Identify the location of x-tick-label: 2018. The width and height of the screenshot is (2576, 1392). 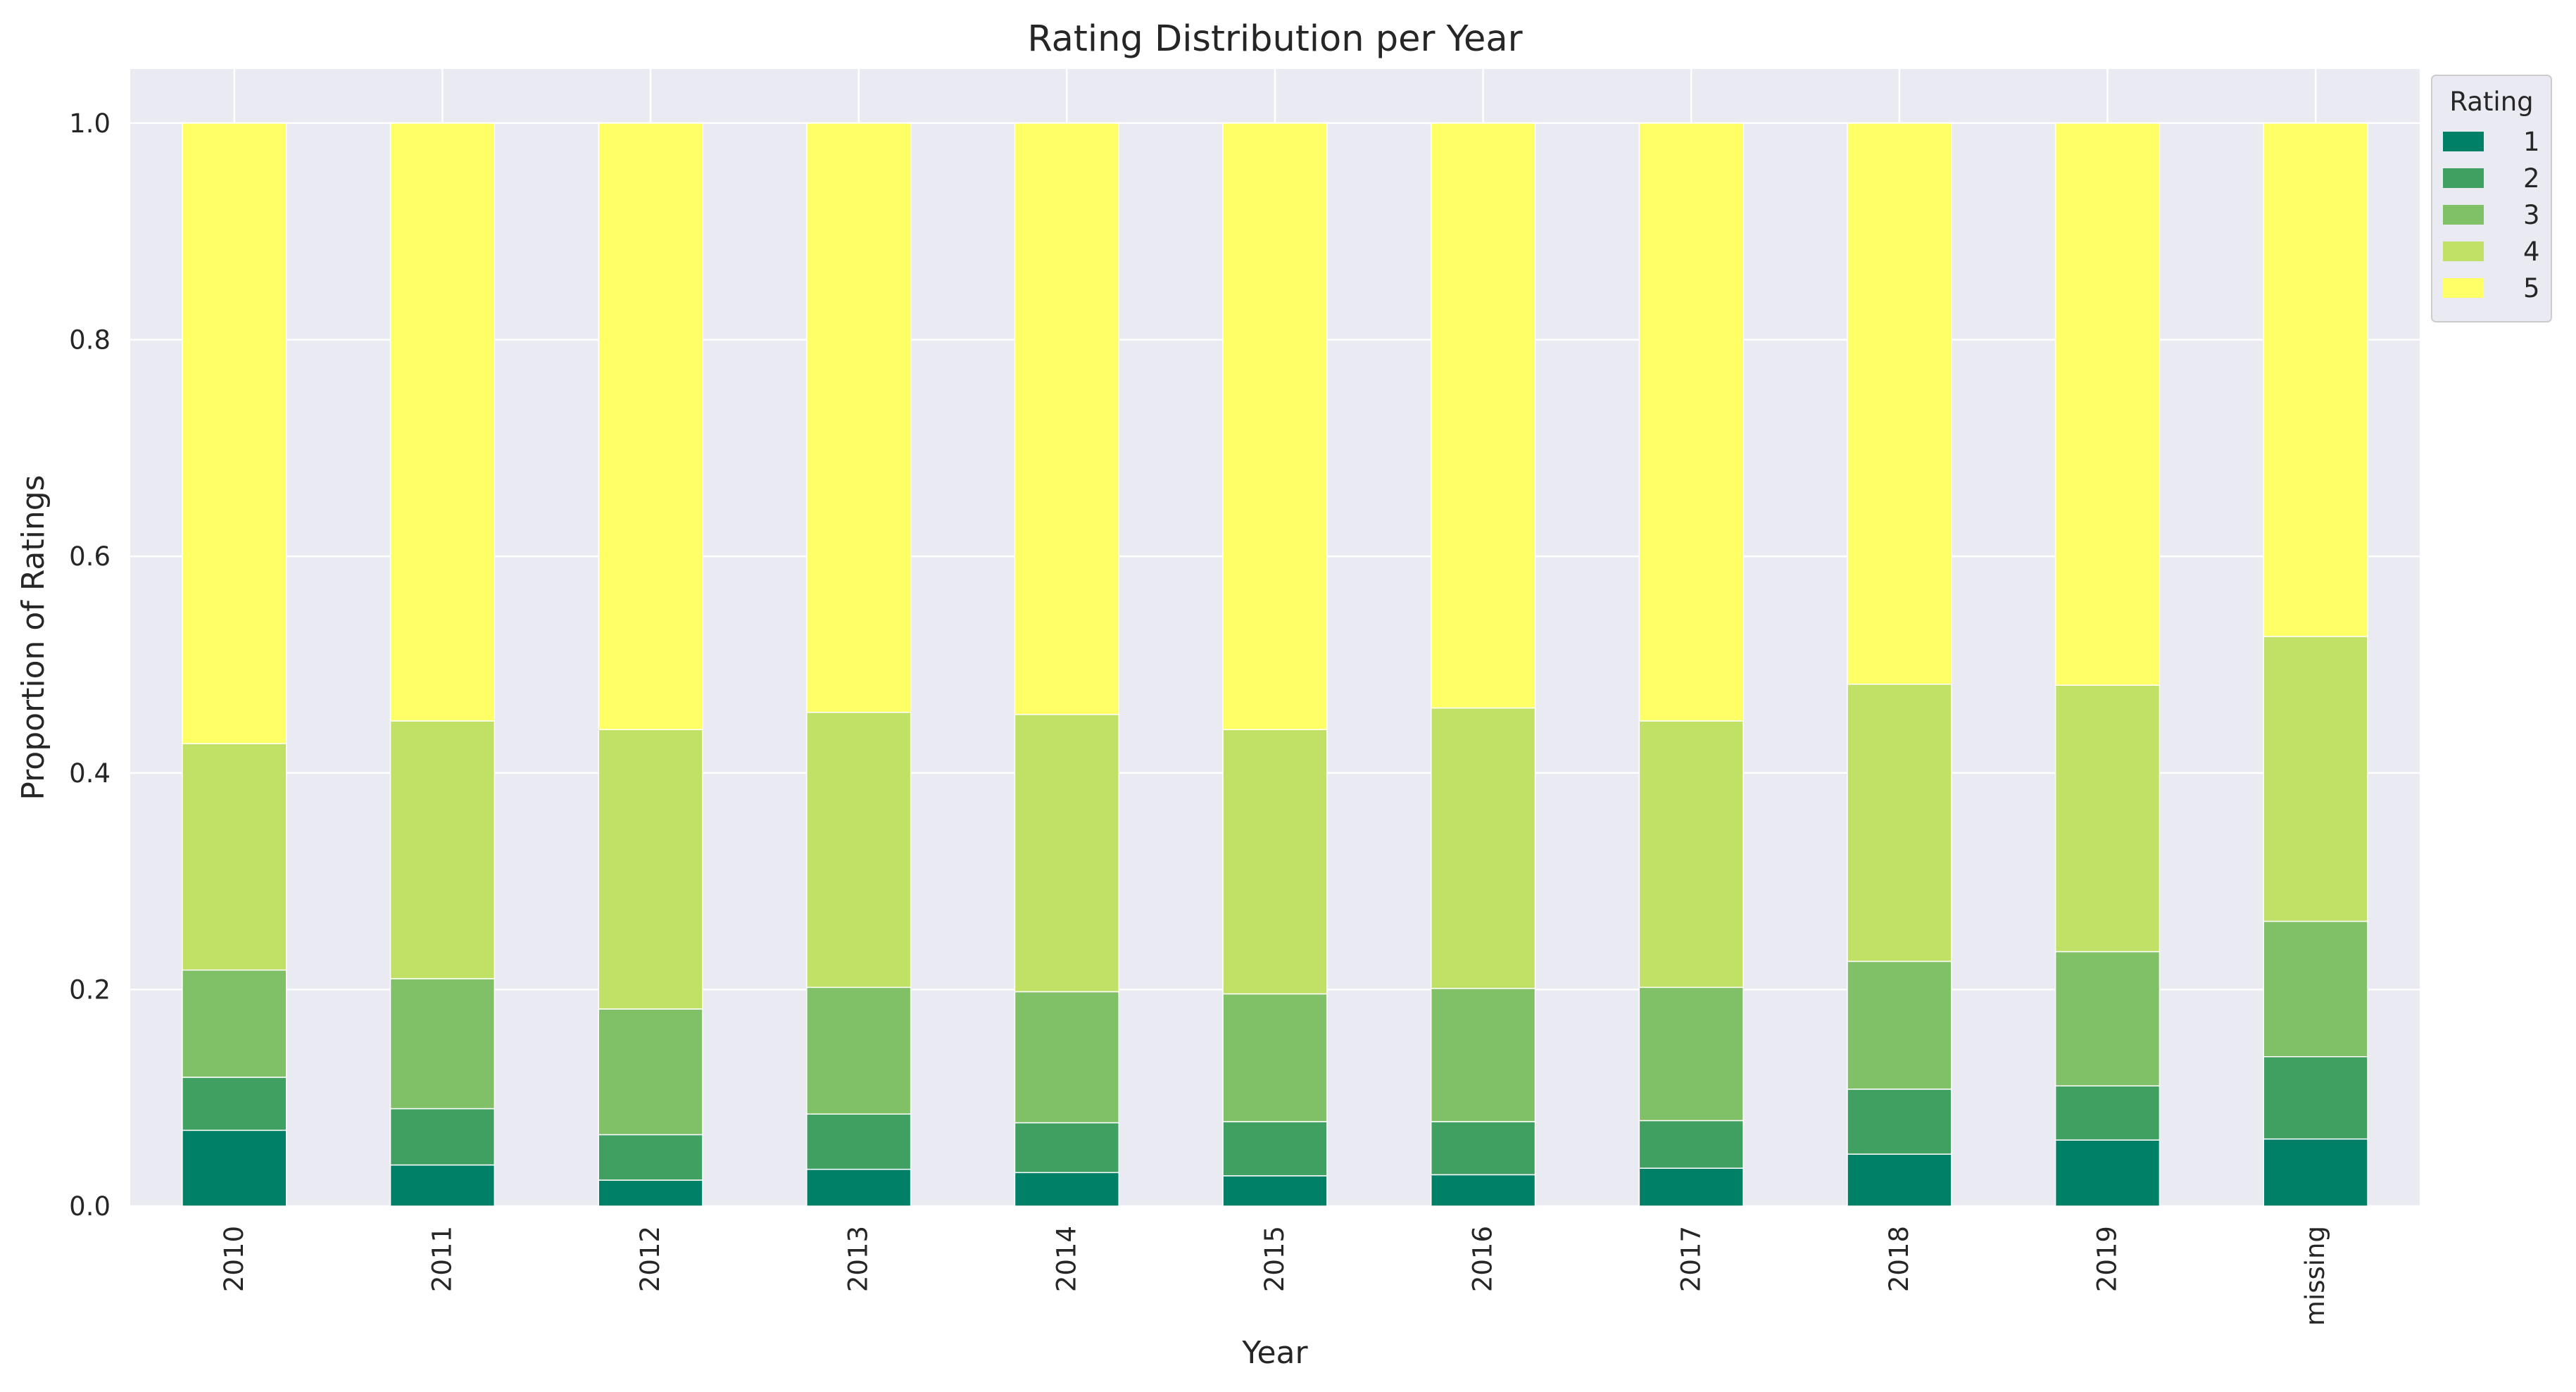
(1899, 1259).